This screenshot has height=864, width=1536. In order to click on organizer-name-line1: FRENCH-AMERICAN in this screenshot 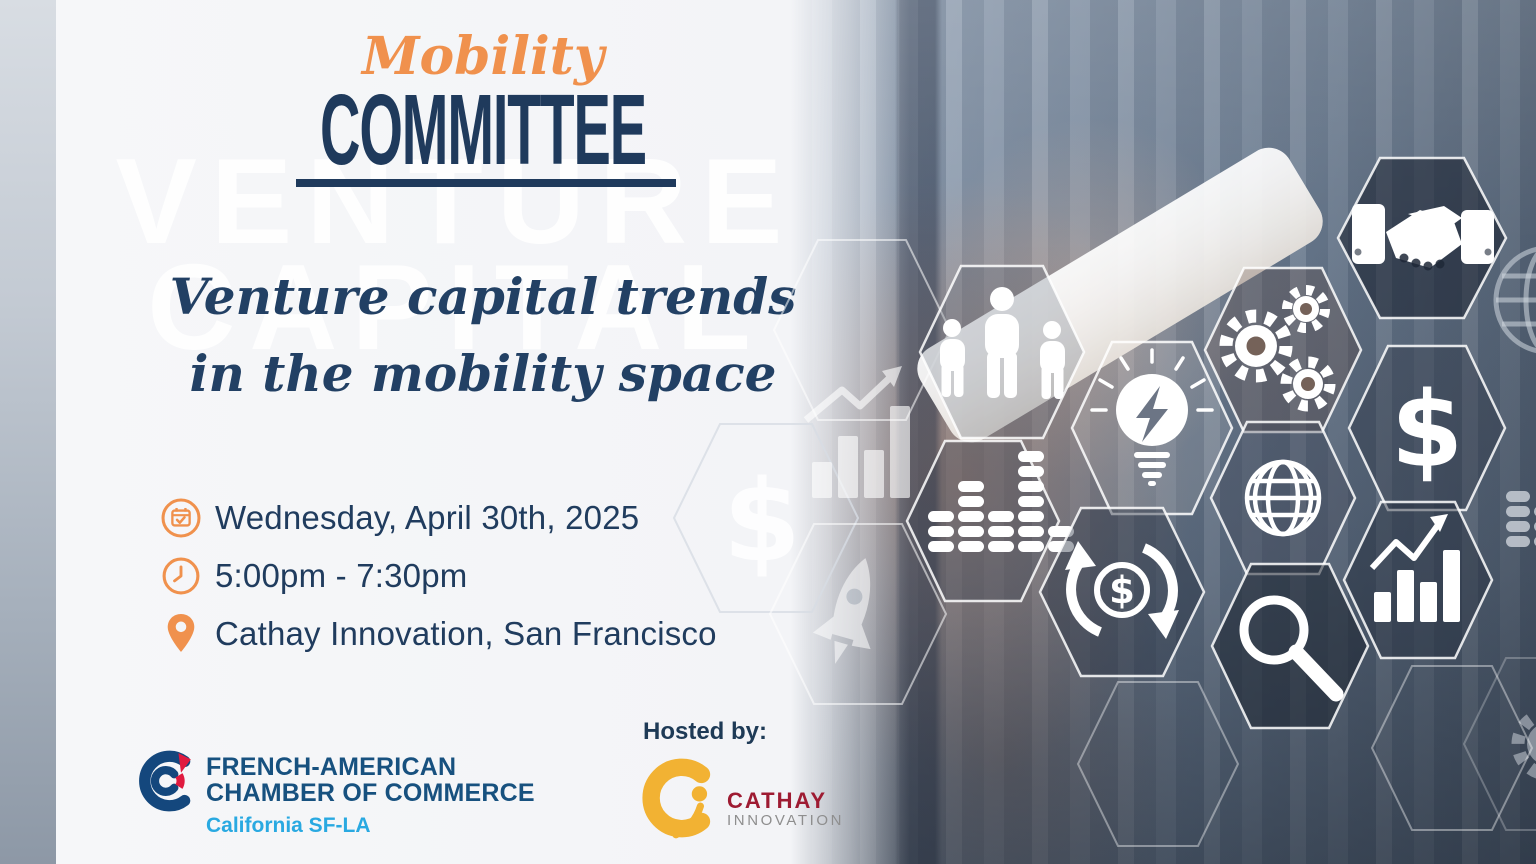, I will do `click(331, 767)`.